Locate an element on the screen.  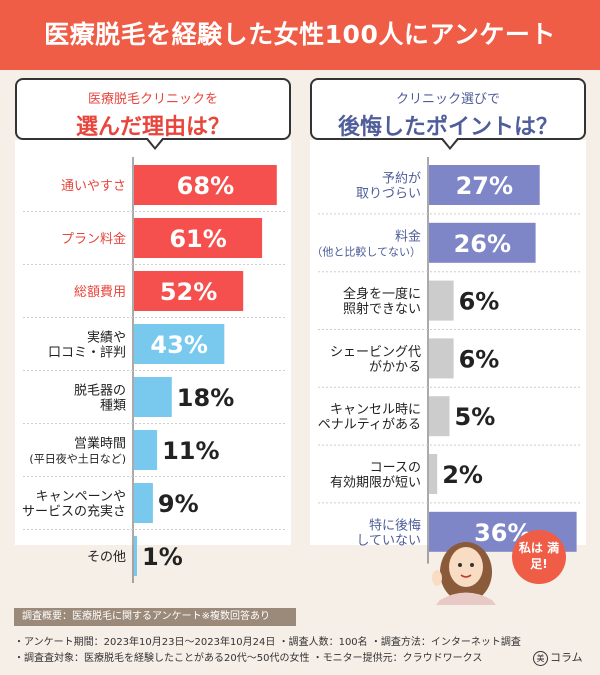
shoulder-shape is located at coordinates (466, 598).